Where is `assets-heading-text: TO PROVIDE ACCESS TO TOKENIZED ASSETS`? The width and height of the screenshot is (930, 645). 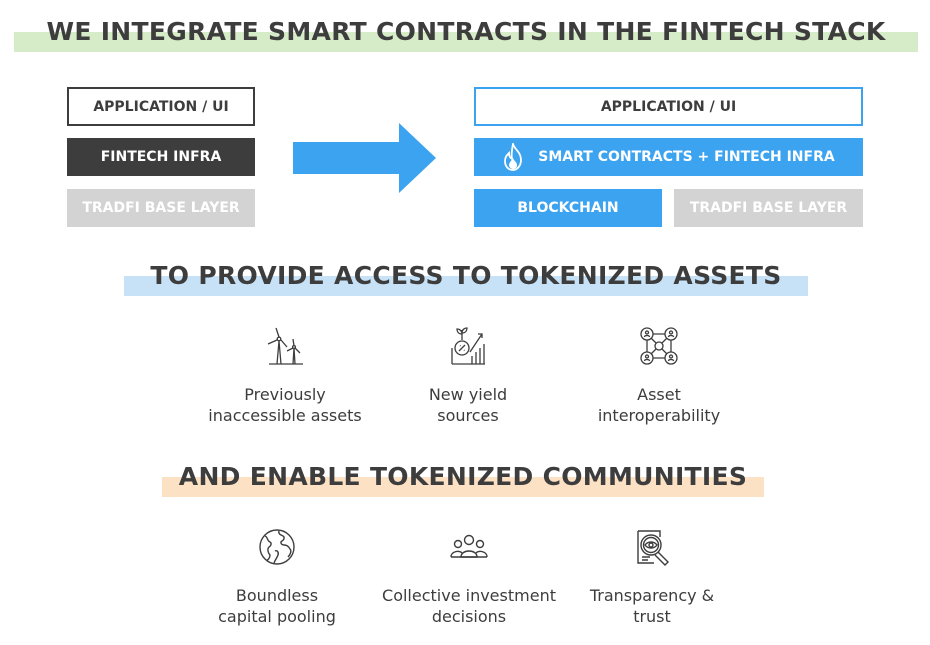
assets-heading-text: TO PROVIDE ACCESS TO TOKENIZED ASSETS is located at coordinates (466, 275).